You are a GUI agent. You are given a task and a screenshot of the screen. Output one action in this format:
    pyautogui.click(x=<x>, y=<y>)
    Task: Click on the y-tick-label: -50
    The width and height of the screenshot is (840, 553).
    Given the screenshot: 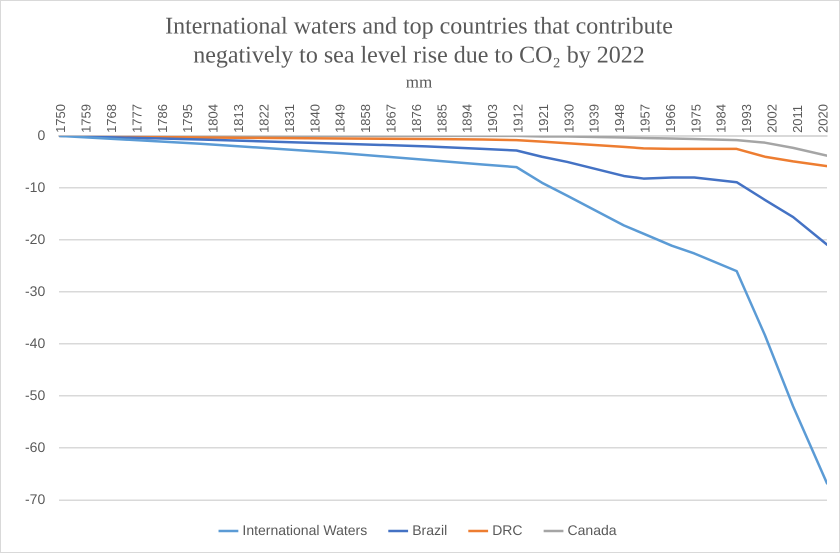 What is the action you would take?
    pyautogui.click(x=35, y=394)
    